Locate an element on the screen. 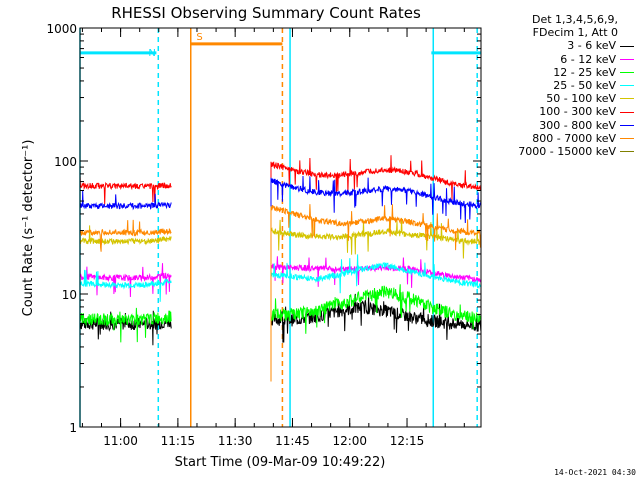  x-tick-label-11:00: 11:00 is located at coordinates (120, 441).